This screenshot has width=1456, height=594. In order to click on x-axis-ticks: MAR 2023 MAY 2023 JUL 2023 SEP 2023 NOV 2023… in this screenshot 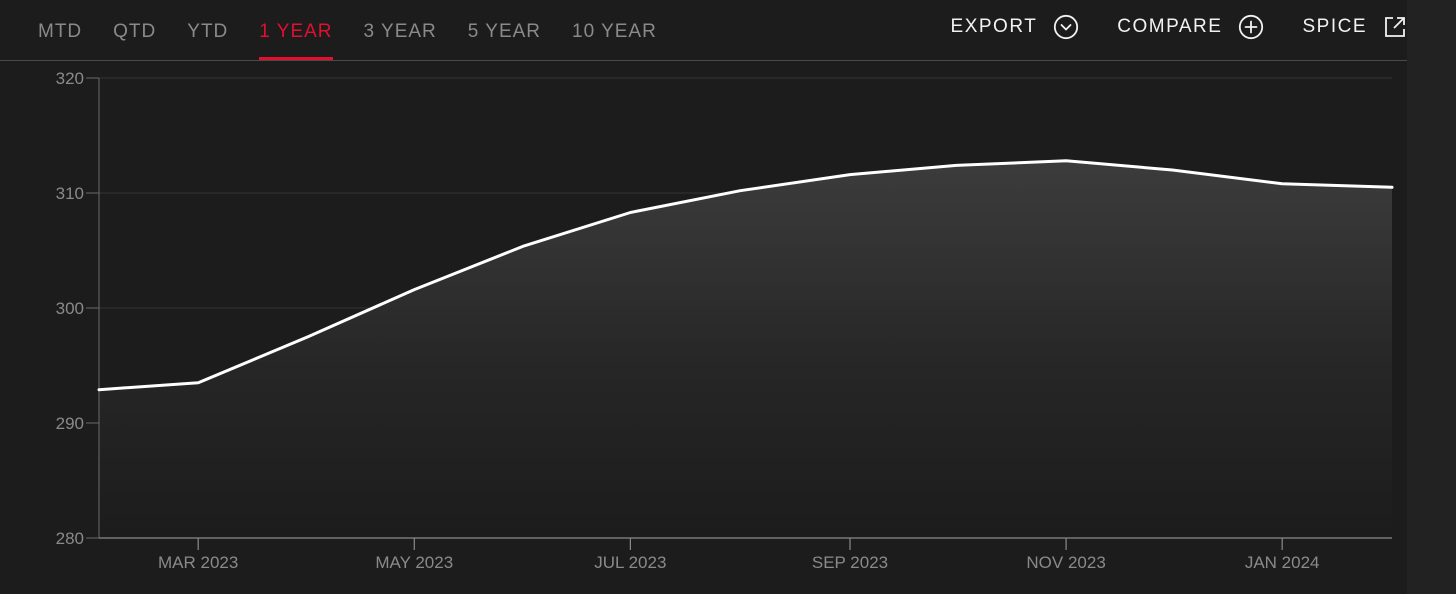, I will do `click(739, 555)`.